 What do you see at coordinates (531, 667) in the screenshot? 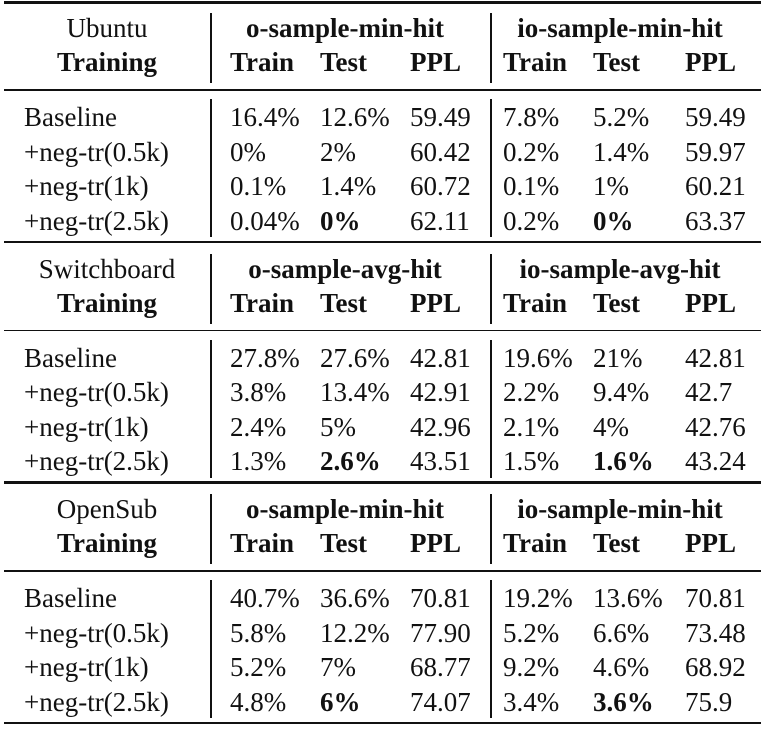
I see `cell: 9.2%` at bounding box center [531, 667].